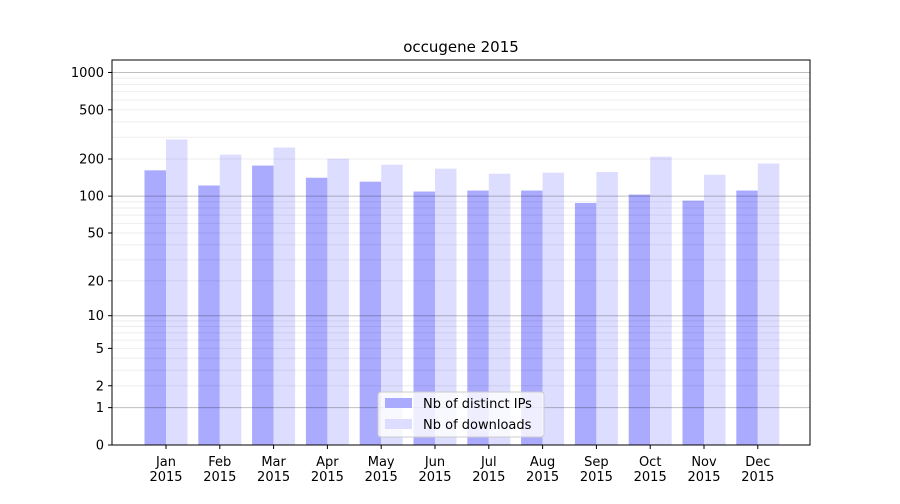 The height and width of the screenshot is (504, 900). I want to click on legend: Nb of distinct IPs Nb of downloads, so click(461, 414).